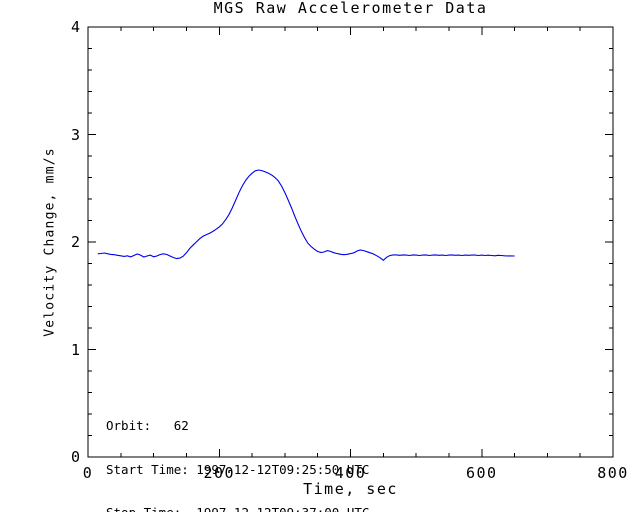 Image resolution: width=640 pixels, height=512 pixels. I want to click on x-axis-label: Time, sec, so click(350, 489).